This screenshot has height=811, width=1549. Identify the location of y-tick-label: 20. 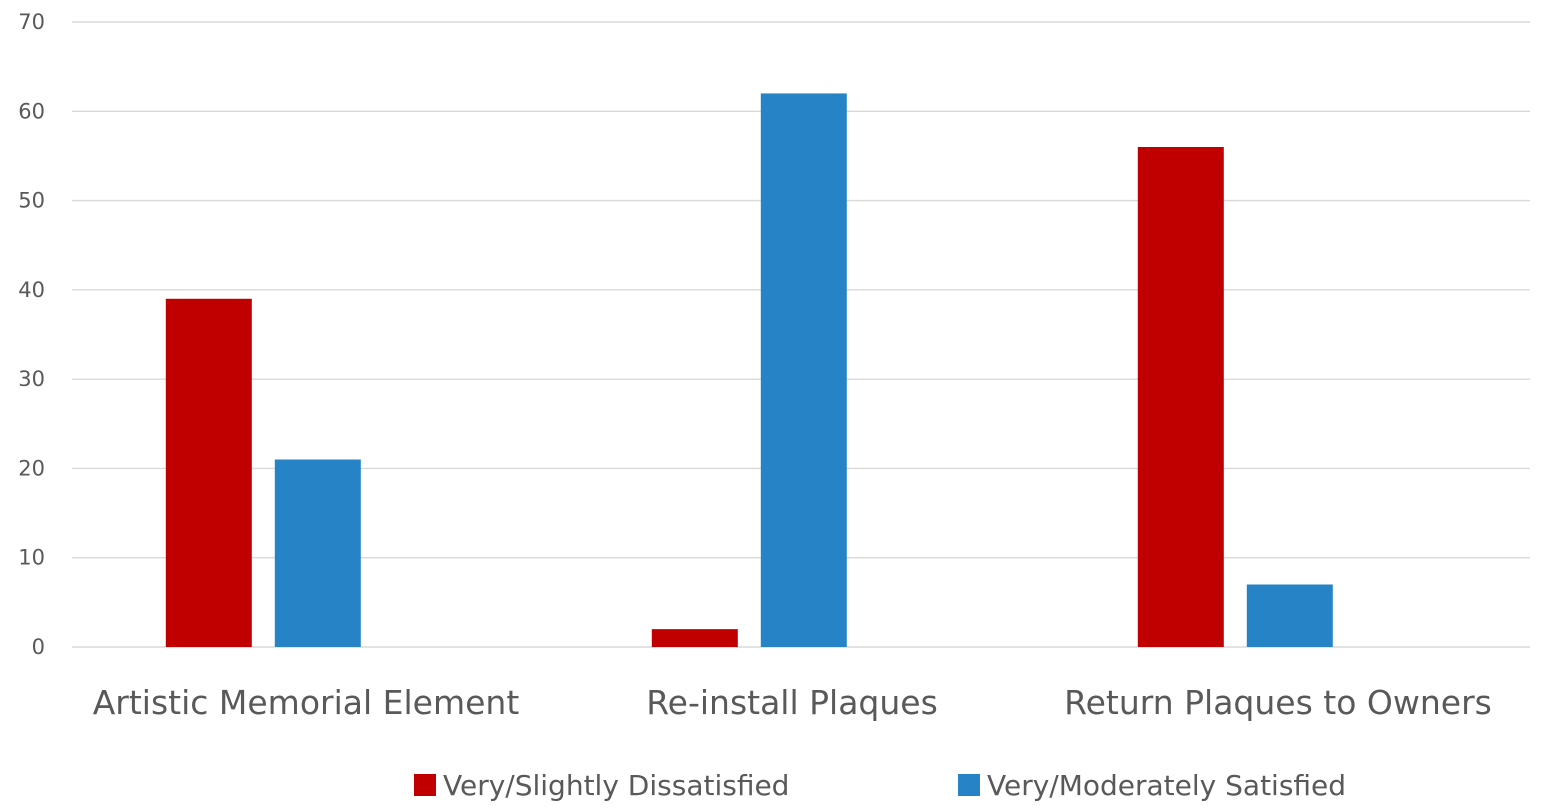
(31, 468).